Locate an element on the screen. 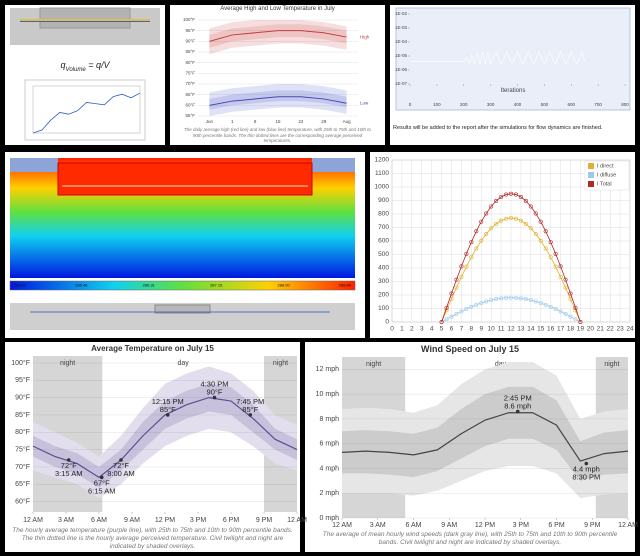 The width and height of the screenshot is (640, 556). x-tick-label: 200 is located at coordinates (464, 104).